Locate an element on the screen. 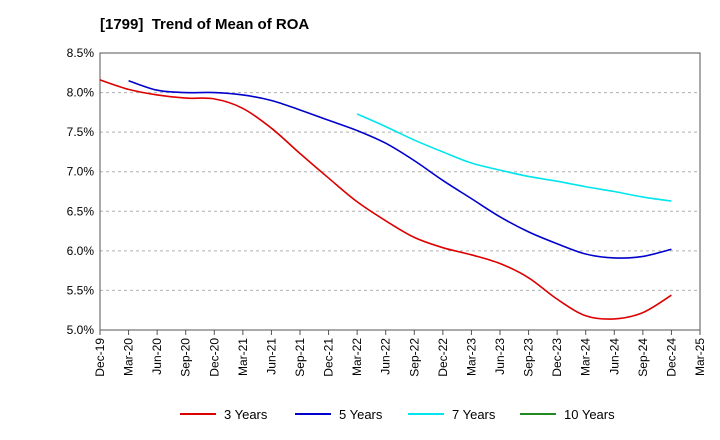 Image resolution: width=720 pixels, height=440 pixels. x-tick-label: Jun-24 is located at coordinates (614, 356).